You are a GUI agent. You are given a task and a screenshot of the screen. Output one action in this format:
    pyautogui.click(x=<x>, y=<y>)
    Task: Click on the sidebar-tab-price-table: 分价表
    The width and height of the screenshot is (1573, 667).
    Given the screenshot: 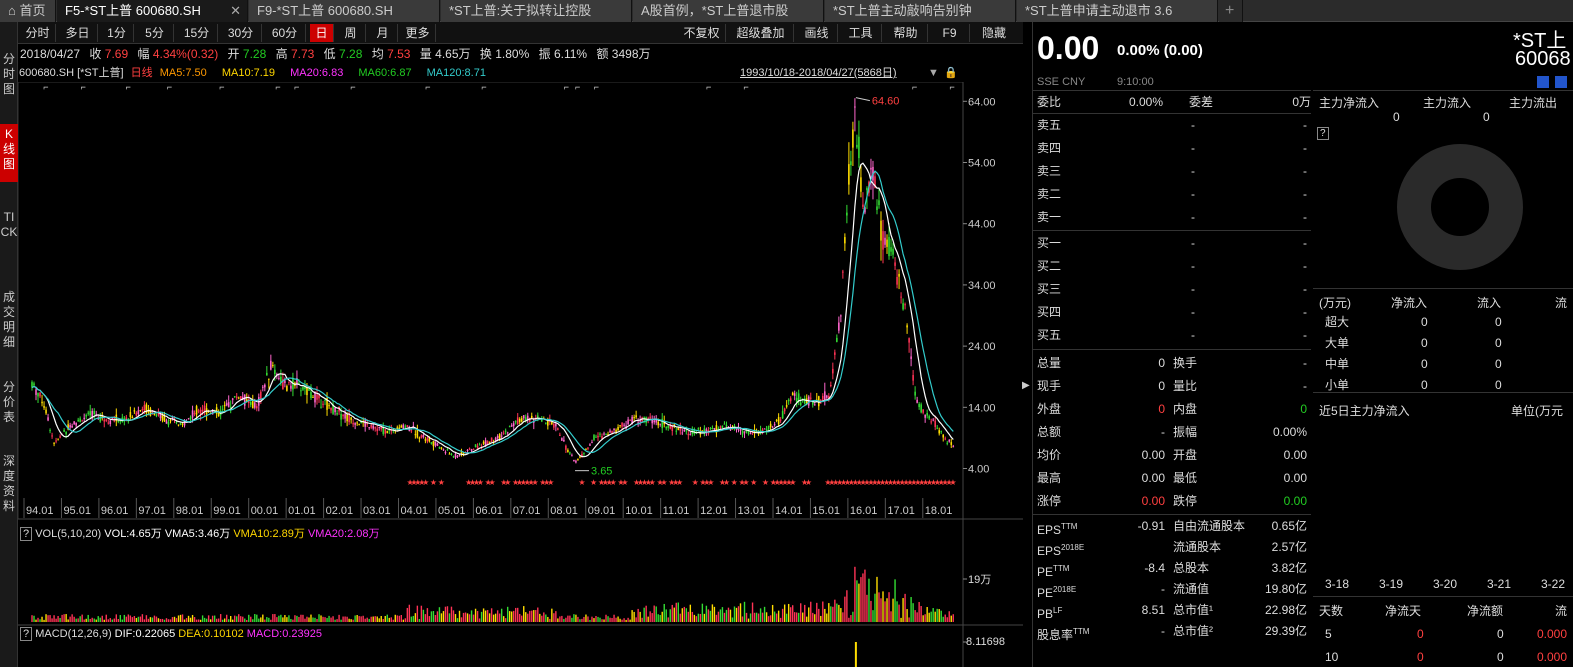 What is the action you would take?
    pyautogui.click(x=8, y=402)
    